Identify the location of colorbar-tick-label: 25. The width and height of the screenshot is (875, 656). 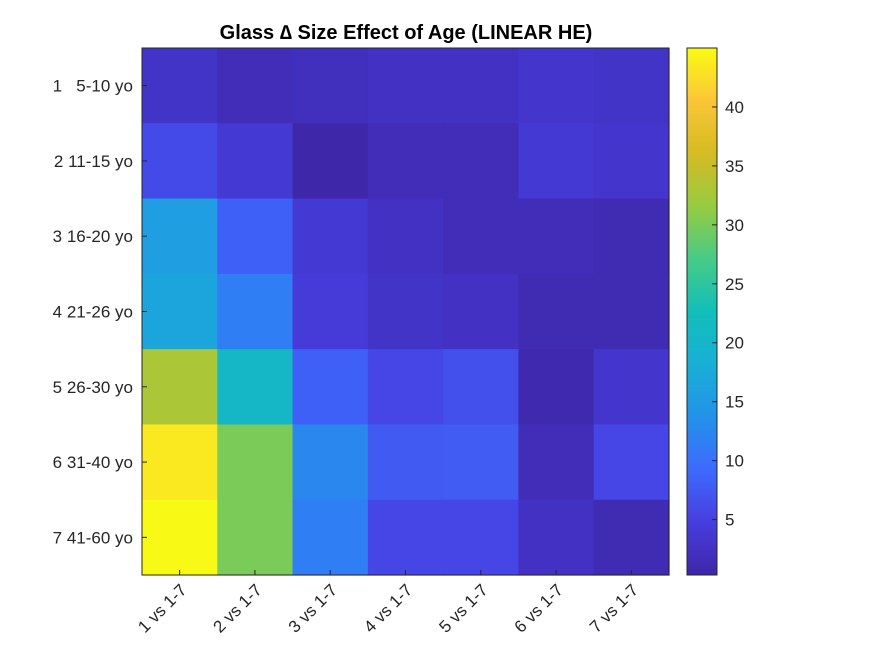
(734, 284).